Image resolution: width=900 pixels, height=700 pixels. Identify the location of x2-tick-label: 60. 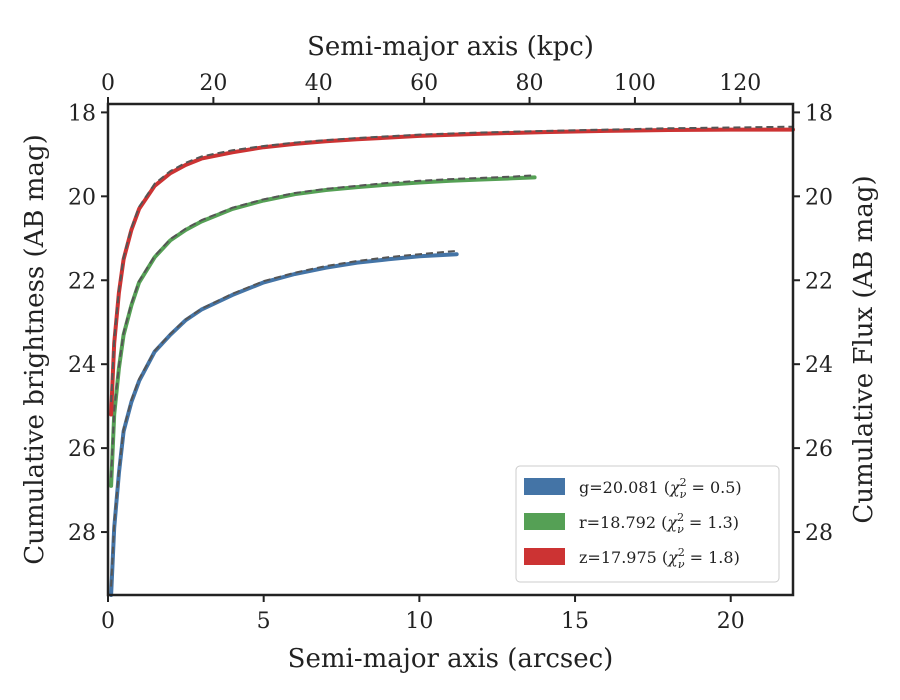
(424, 83).